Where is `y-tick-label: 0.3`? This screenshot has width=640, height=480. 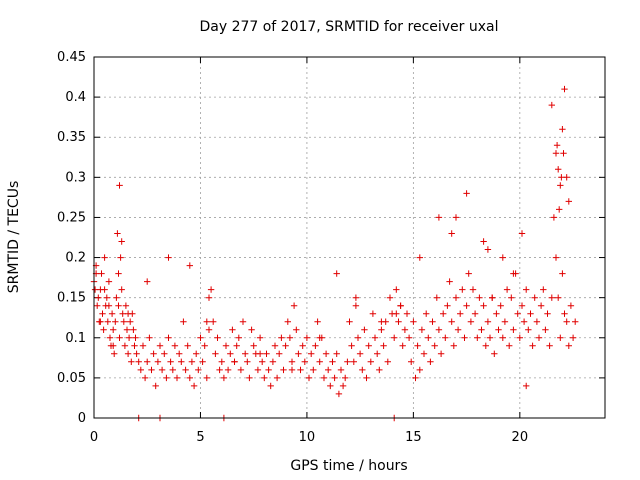
y-tick-label: 0.3 is located at coordinates (75, 177).